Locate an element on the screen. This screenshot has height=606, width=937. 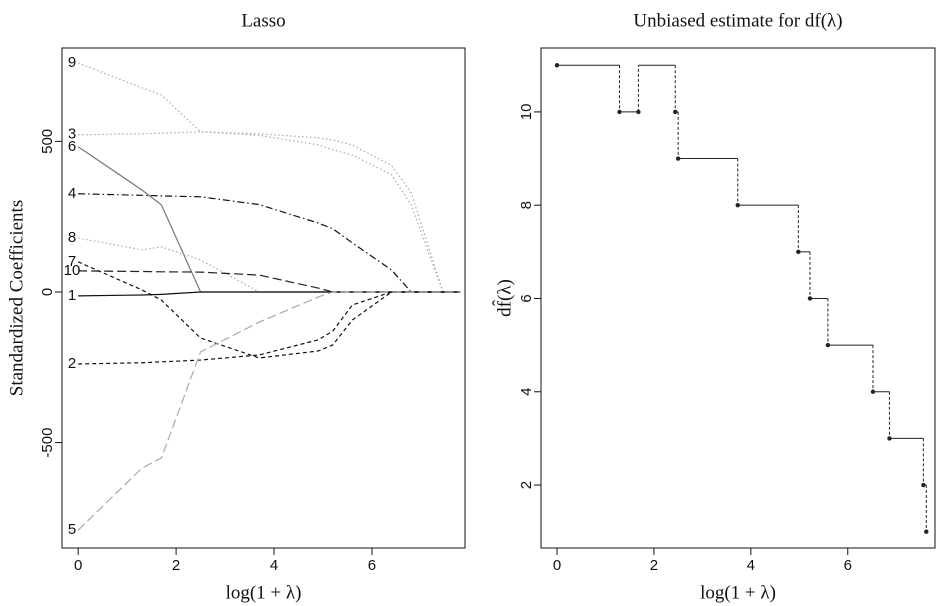
path-label: 9 is located at coordinates (72, 62).